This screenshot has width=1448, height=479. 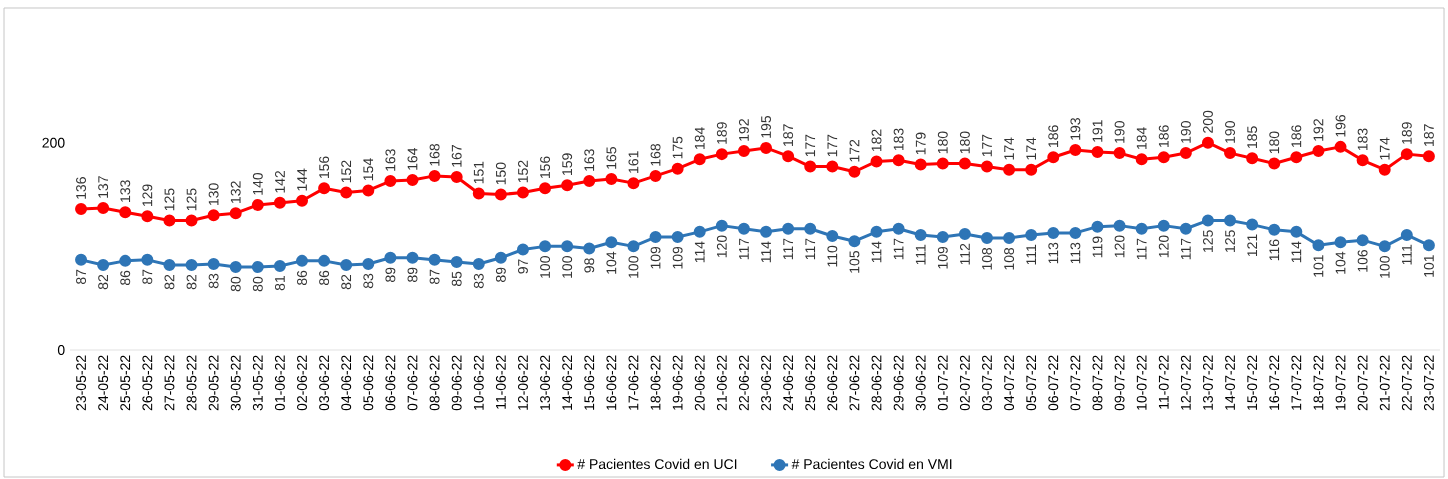 I want to click on data-label: 104, so click(x=611, y=262).